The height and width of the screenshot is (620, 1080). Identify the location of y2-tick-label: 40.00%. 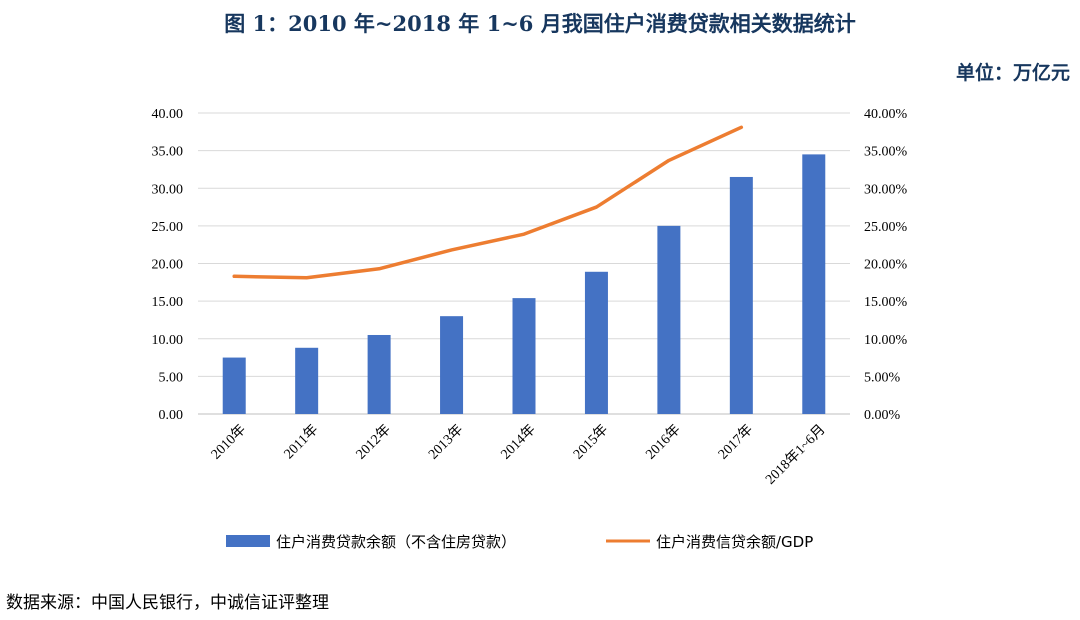
(886, 114).